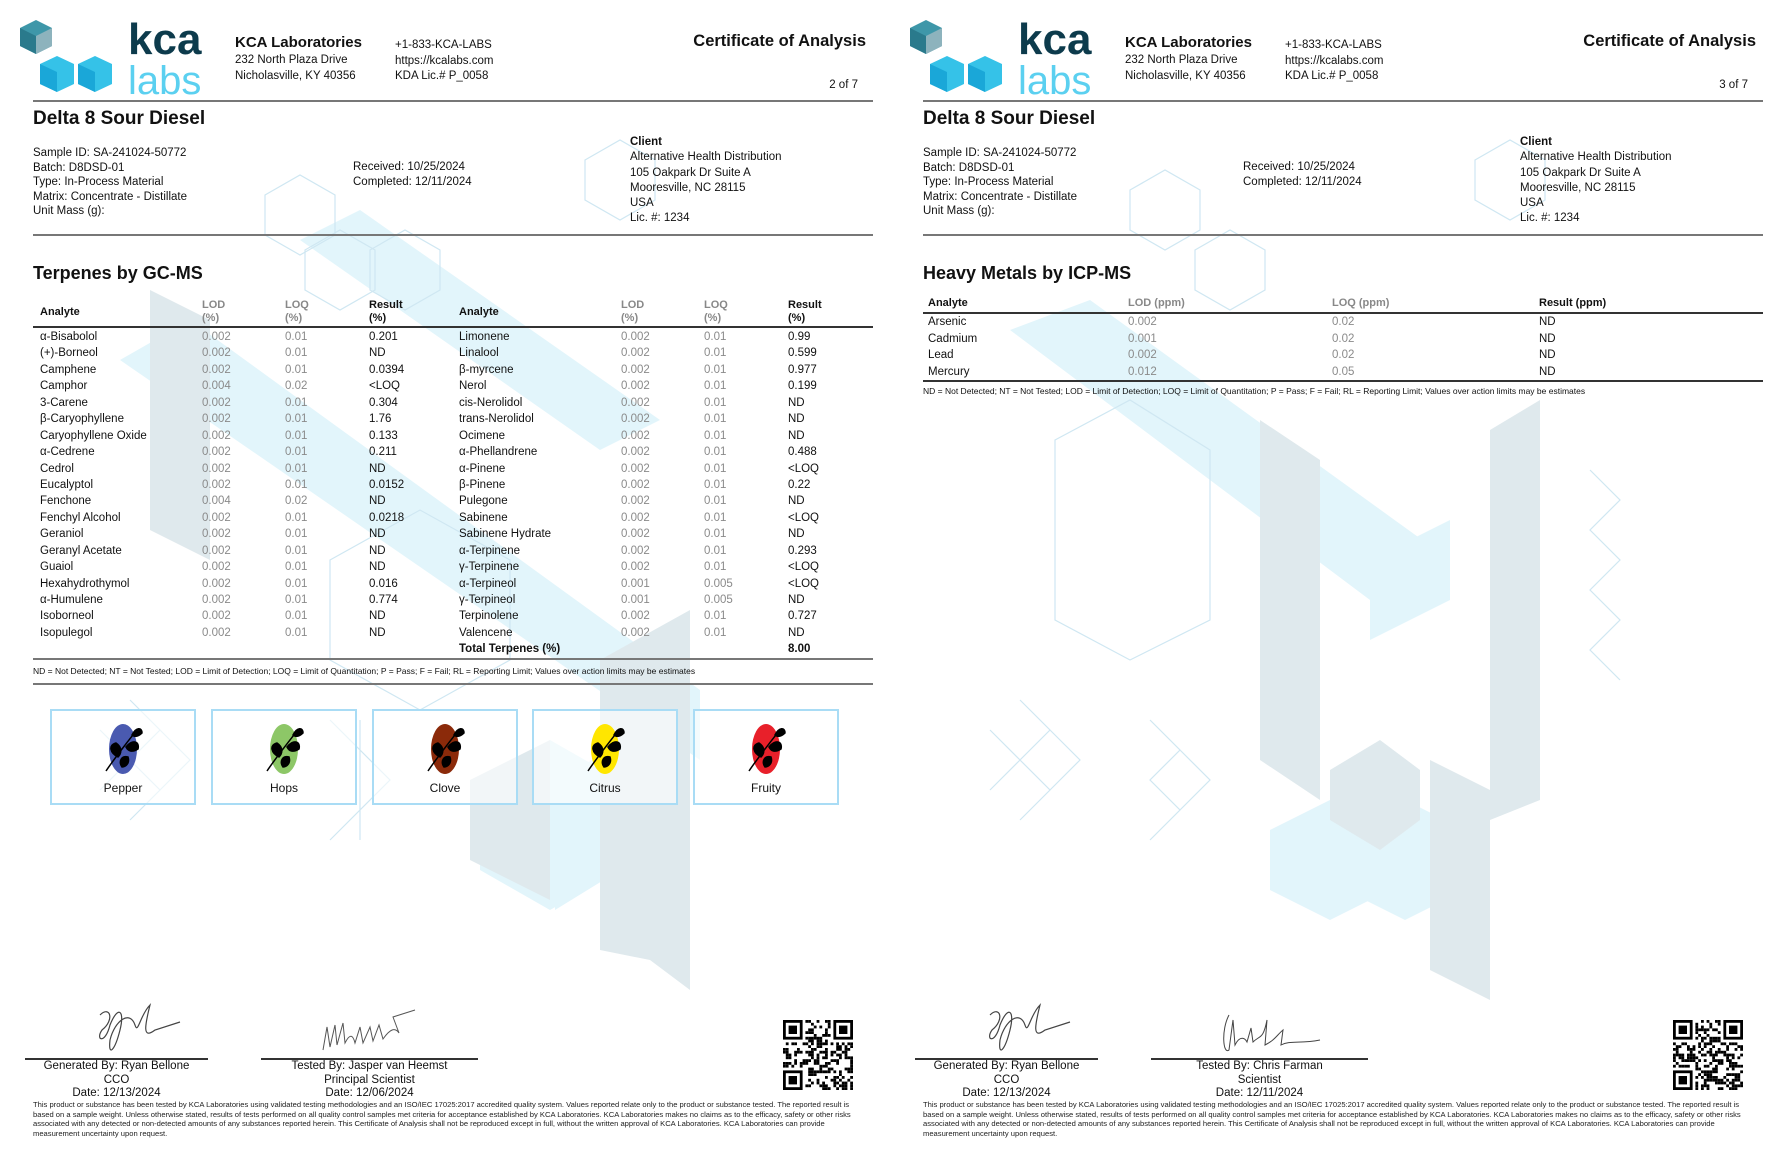 The height and width of the screenshot is (1152, 1780). I want to click on logo-text-kca: kca, so click(165, 41).